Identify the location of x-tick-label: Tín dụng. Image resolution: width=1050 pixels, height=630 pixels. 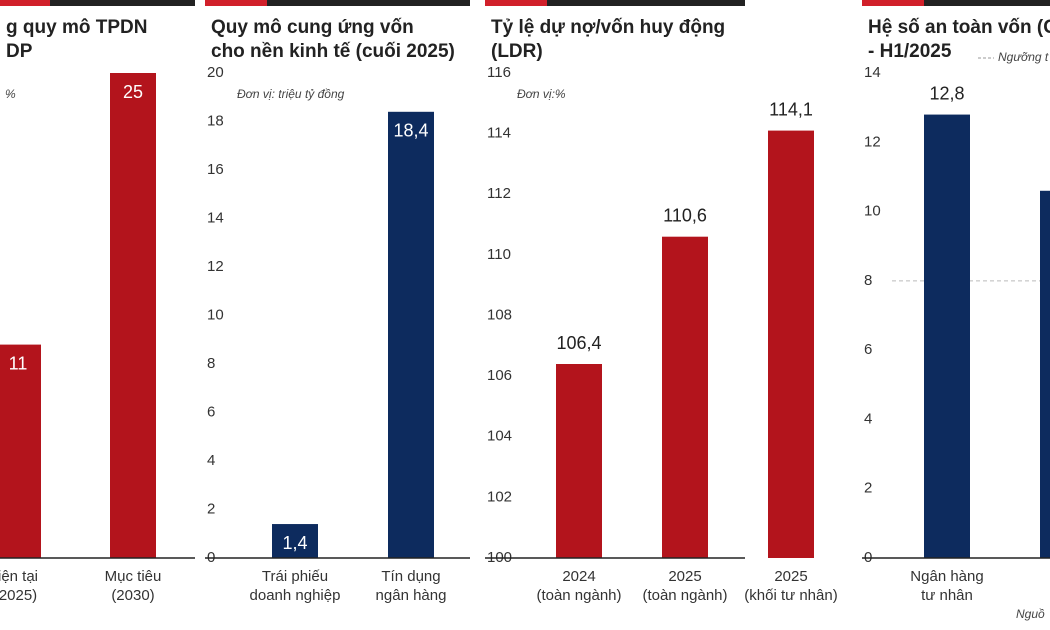
(410, 576).